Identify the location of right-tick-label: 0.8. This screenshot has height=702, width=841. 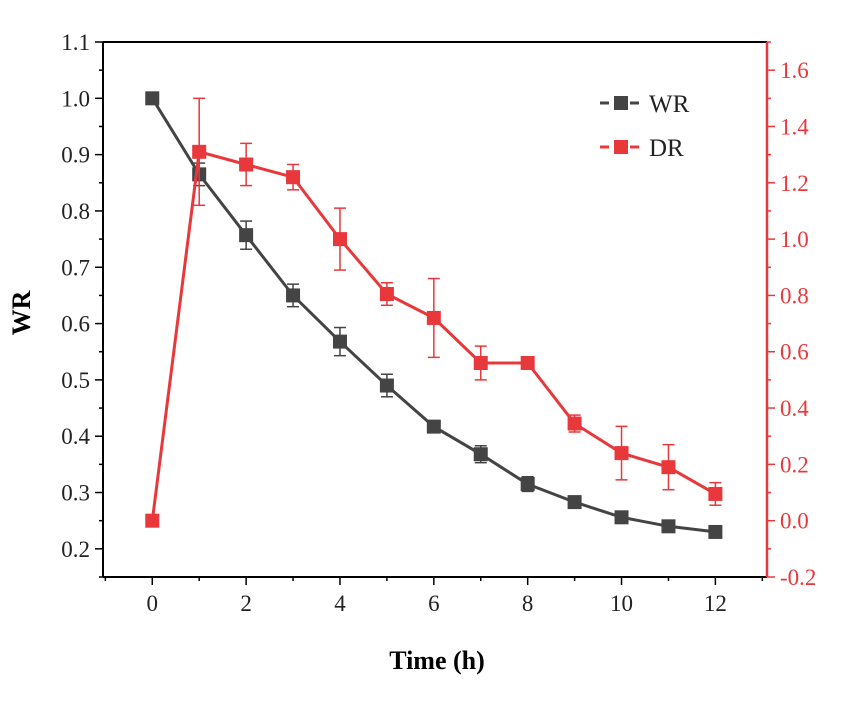
(794, 295).